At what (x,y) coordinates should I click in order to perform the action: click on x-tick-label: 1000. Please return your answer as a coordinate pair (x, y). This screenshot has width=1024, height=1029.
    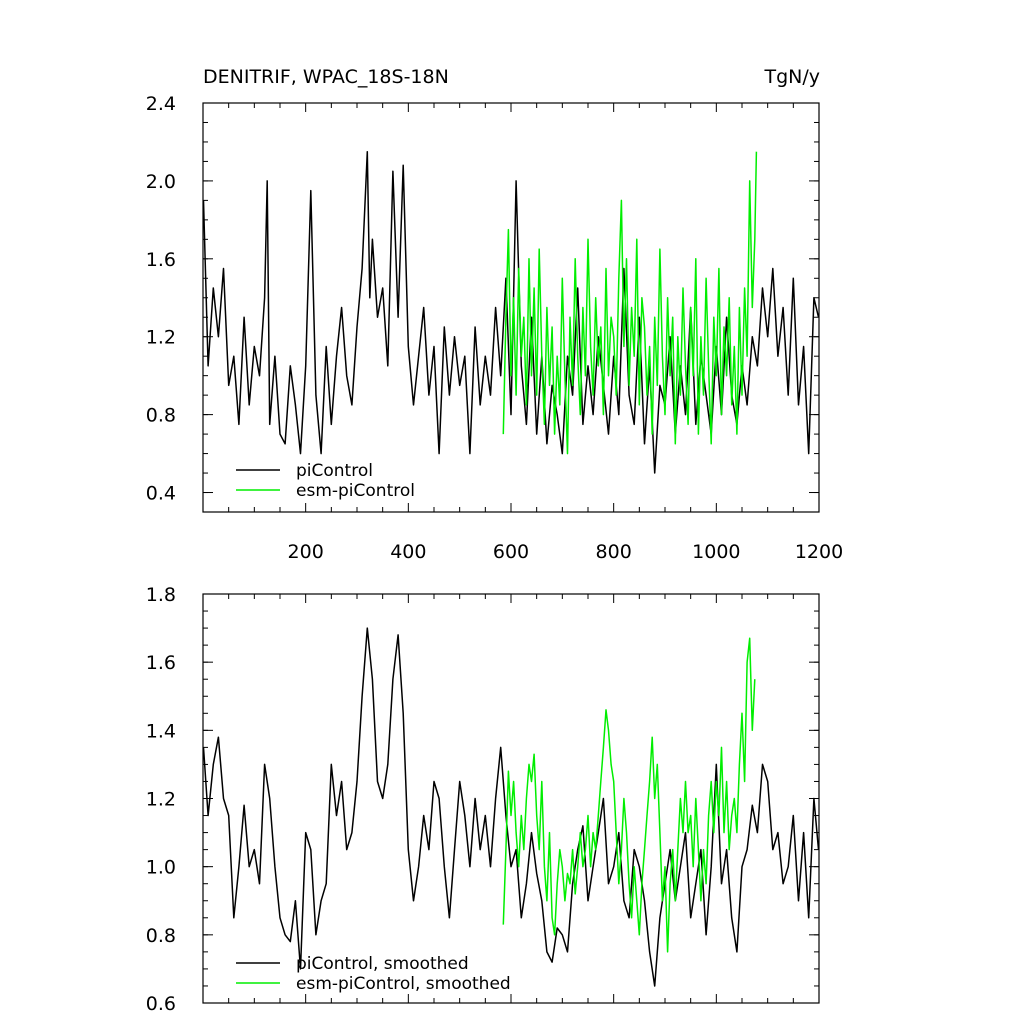
    Looking at the image, I should click on (716, 552).